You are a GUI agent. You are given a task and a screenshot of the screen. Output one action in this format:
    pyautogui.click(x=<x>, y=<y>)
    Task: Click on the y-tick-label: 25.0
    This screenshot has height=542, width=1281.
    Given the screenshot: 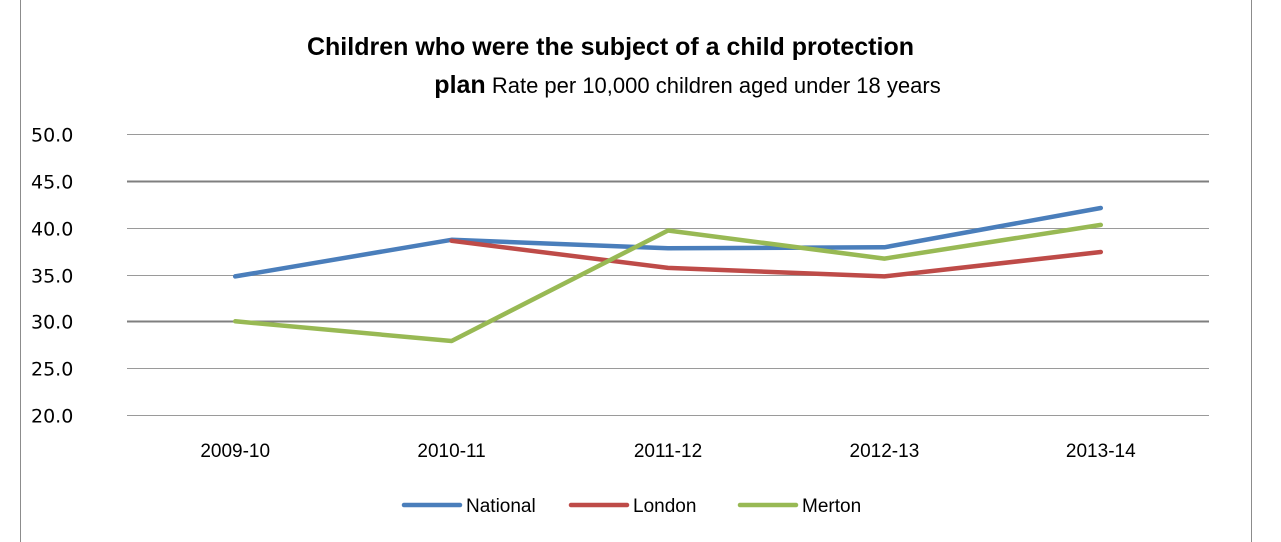 What is the action you would take?
    pyautogui.click(x=52, y=370)
    